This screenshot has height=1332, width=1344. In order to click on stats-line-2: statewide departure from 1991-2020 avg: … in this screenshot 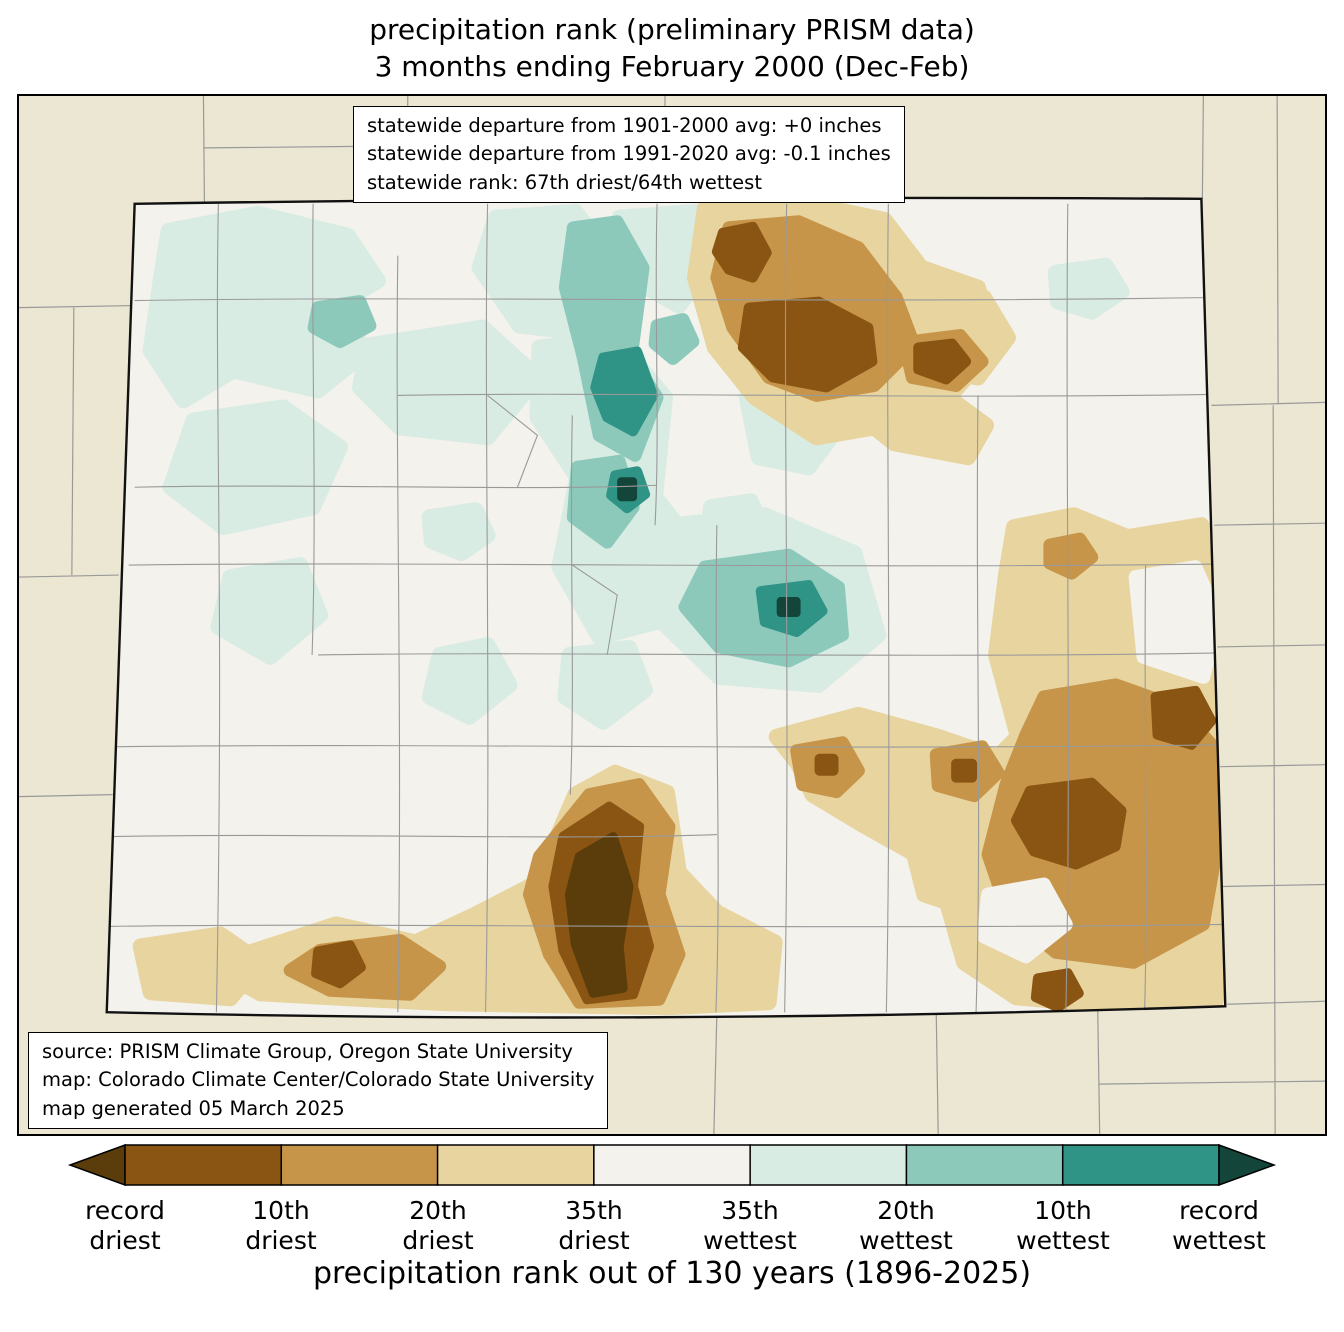, I will do `click(629, 154)`.